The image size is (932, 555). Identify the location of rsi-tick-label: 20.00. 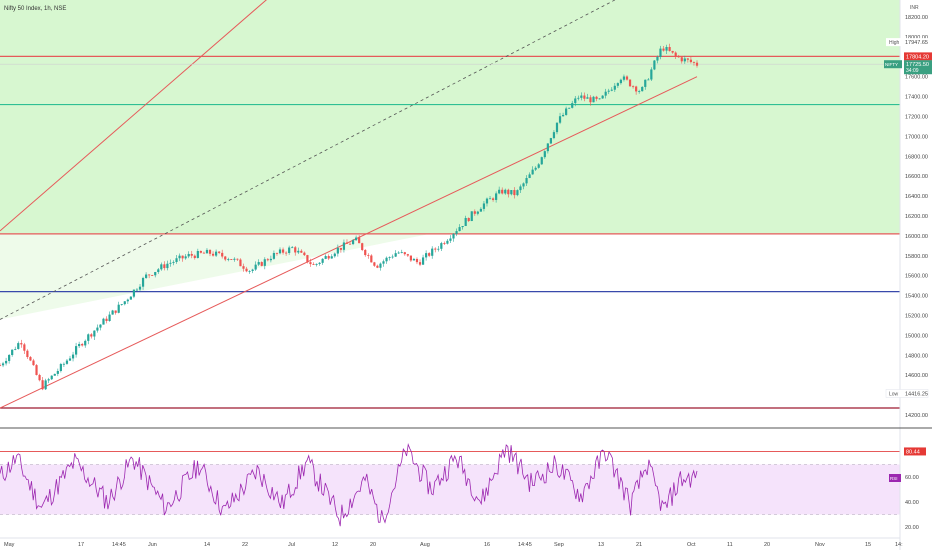
(912, 528).